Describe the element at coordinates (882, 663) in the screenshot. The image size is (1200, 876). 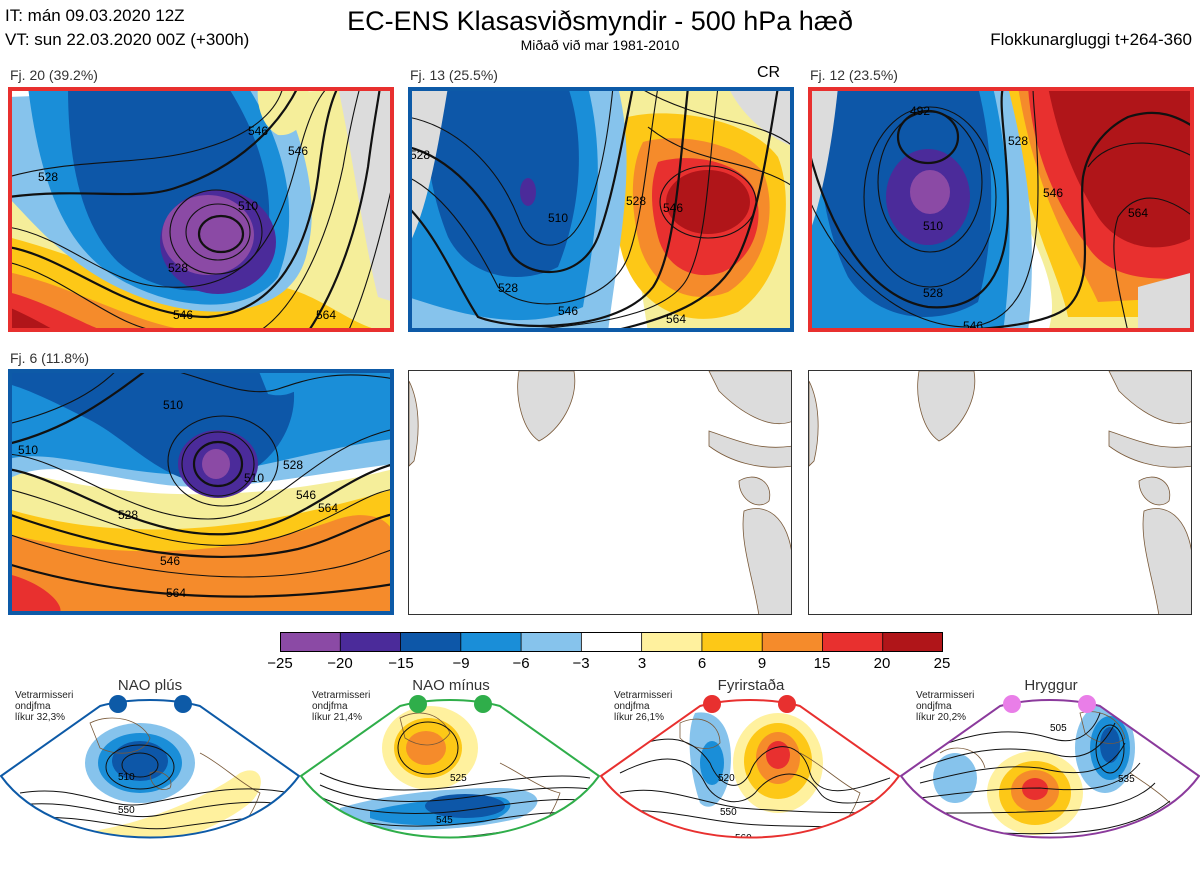
I see `colorbar-tick: 20` at that location.